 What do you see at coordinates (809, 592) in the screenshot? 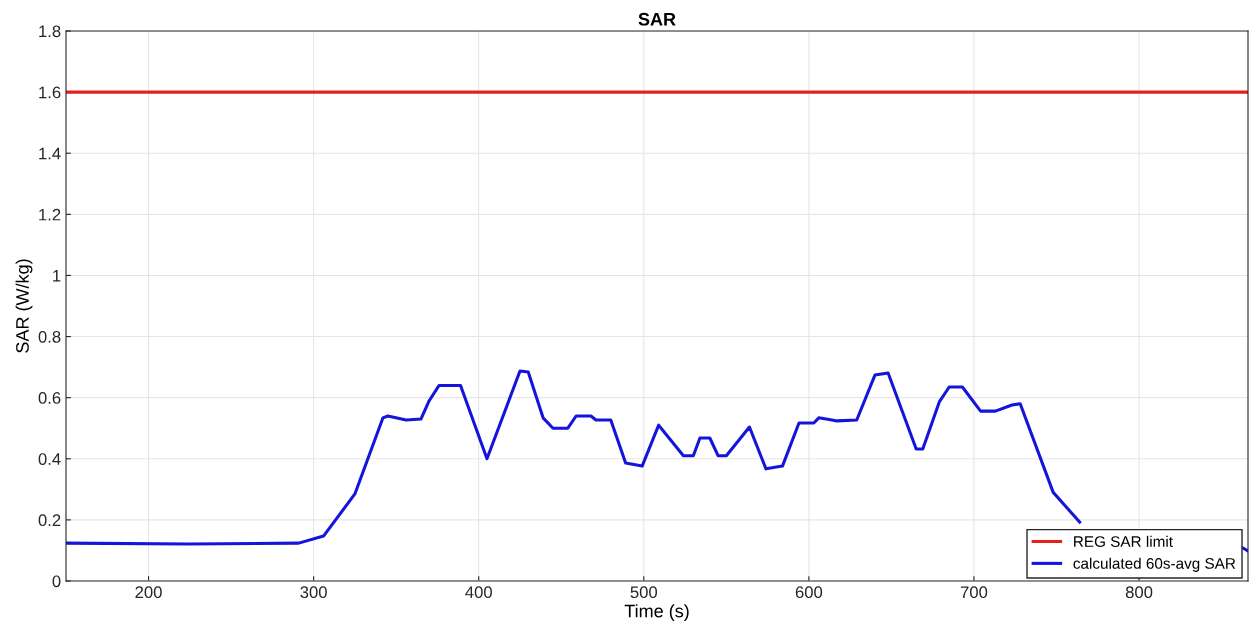
I see `x-tick-label: 600` at bounding box center [809, 592].